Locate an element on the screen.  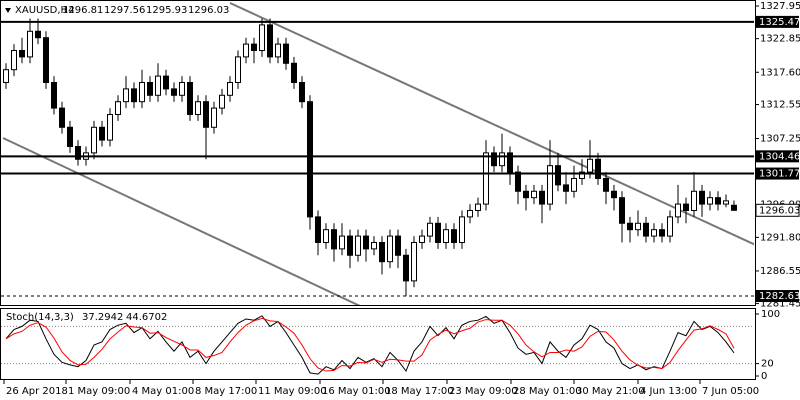
stoch-title: Stoch(14,3,3) is located at coordinates (40, 317).